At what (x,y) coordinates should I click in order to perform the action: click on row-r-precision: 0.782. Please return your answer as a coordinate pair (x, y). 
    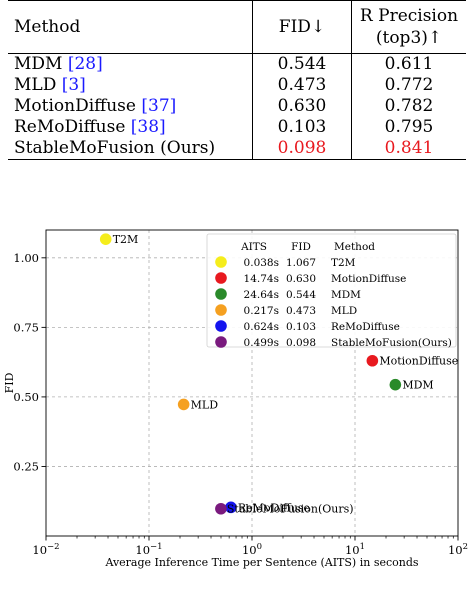
    Looking at the image, I should click on (408, 106).